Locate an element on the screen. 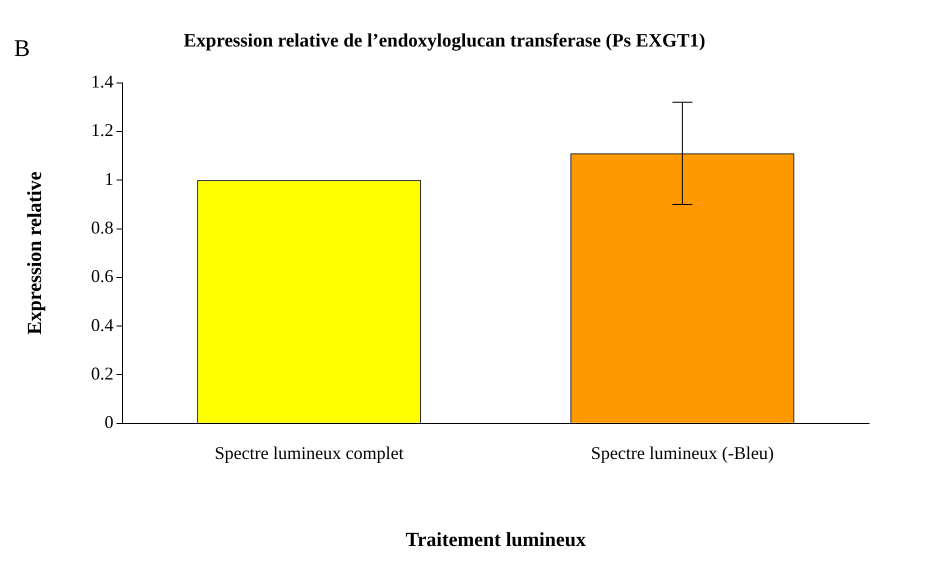 The width and height of the screenshot is (939, 562). y-tick-label: 0.4 is located at coordinates (102, 324).